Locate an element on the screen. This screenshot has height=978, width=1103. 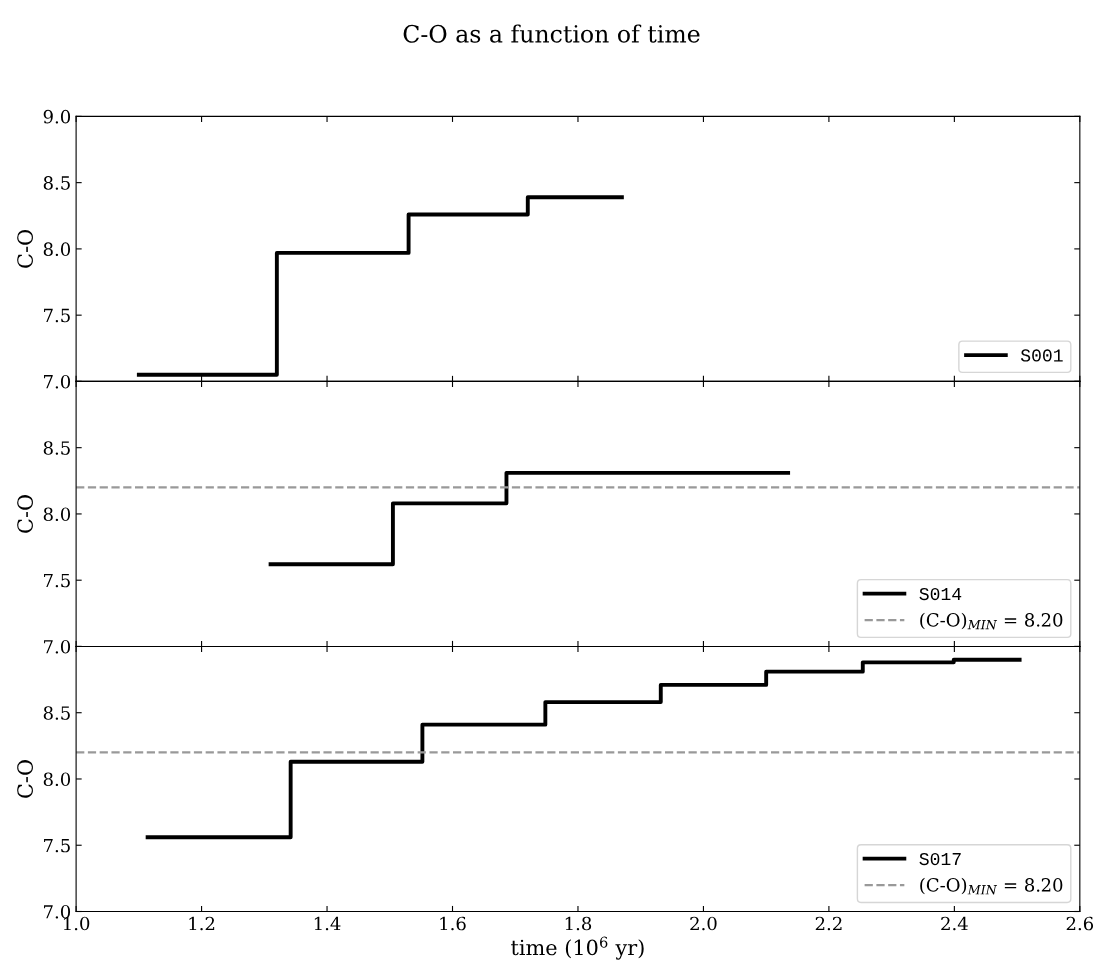
x-tick-label: 2.4 is located at coordinates (954, 923).